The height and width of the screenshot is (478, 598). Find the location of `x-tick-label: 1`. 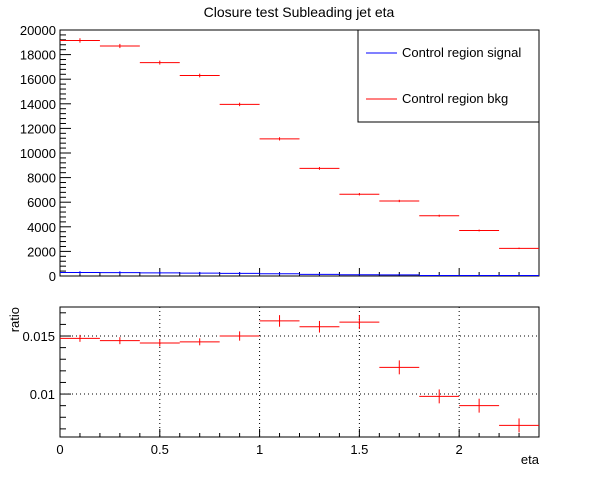

x-tick-label: 1 is located at coordinates (259, 449).